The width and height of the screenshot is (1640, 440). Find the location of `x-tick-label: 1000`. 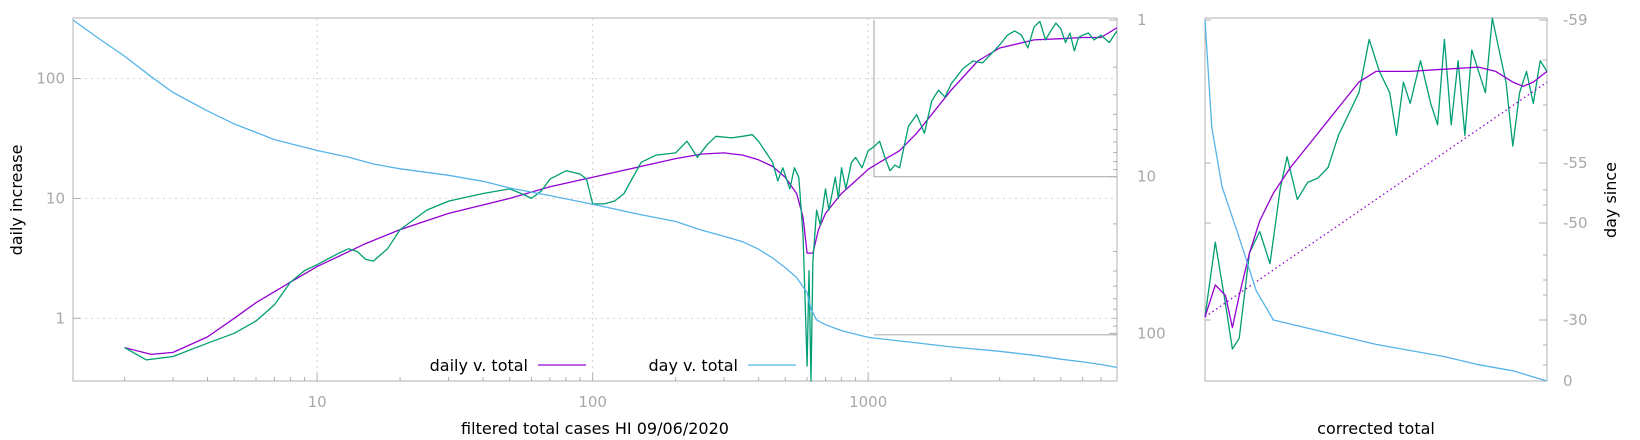

x-tick-label: 1000 is located at coordinates (868, 402).